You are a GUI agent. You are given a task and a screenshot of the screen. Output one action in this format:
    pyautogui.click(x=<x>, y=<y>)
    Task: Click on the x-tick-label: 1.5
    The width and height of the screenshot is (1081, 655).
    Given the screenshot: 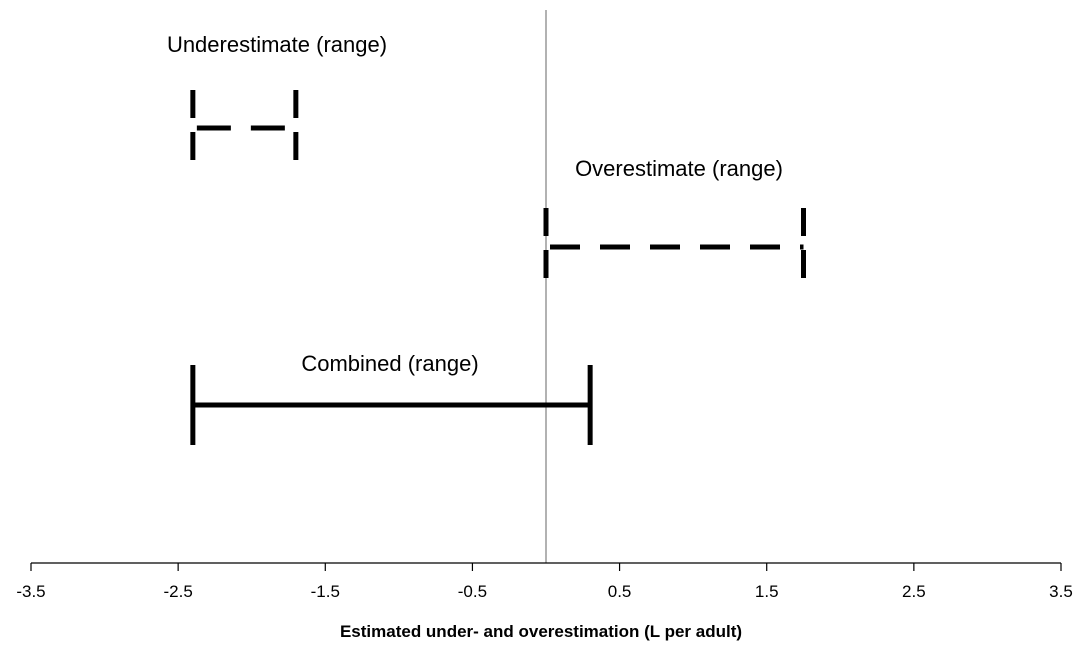 What is the action you would take?
    pyautogui.click(x=767, y=591)
    